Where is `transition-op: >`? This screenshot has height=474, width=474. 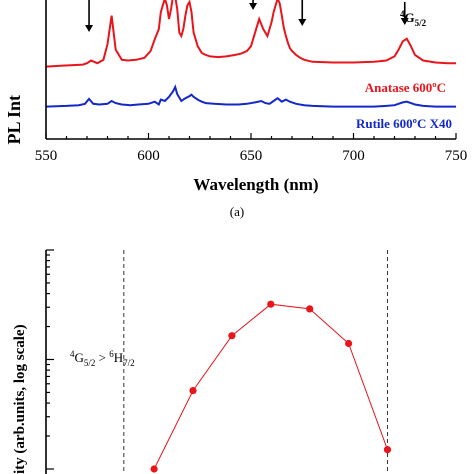
transition-op: > is located at coordinates (102, 357).